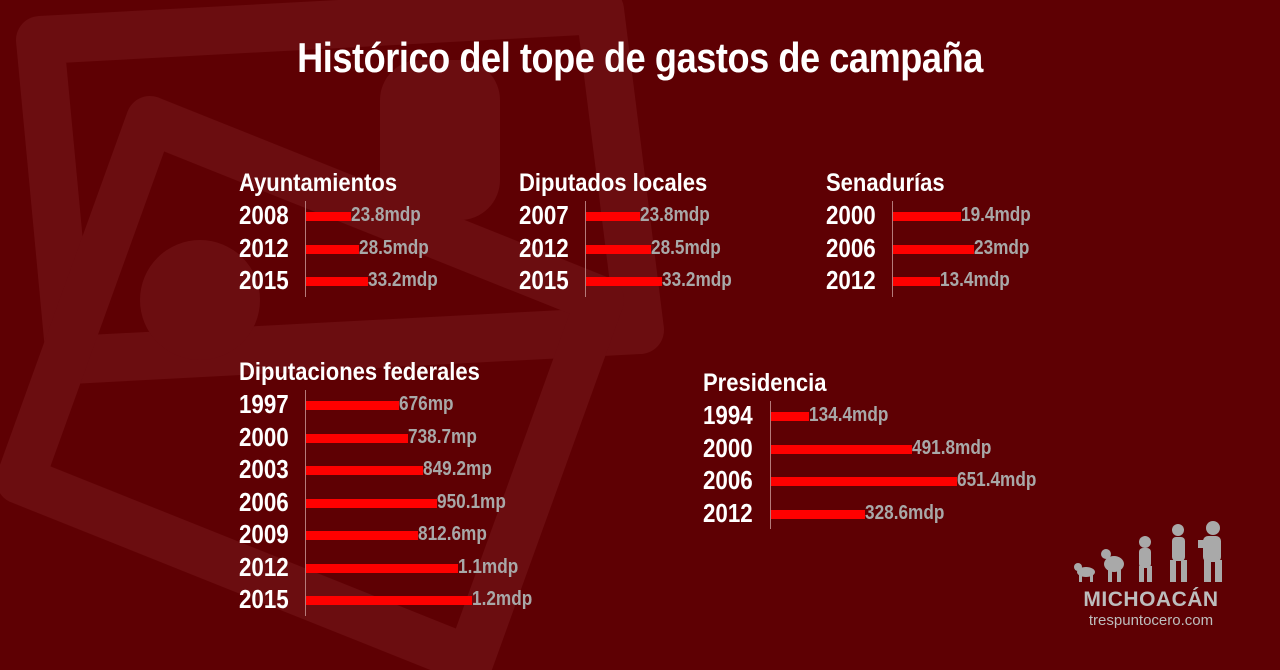  Describe the element at coordinates (951, 447) in the screenshot. I see `data-label: 491.8mdp` at that location.